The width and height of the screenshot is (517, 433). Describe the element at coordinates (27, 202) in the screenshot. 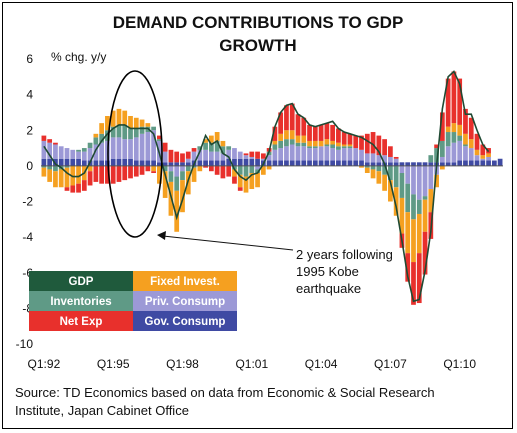

I see `y-tick-label: -2` at that location.